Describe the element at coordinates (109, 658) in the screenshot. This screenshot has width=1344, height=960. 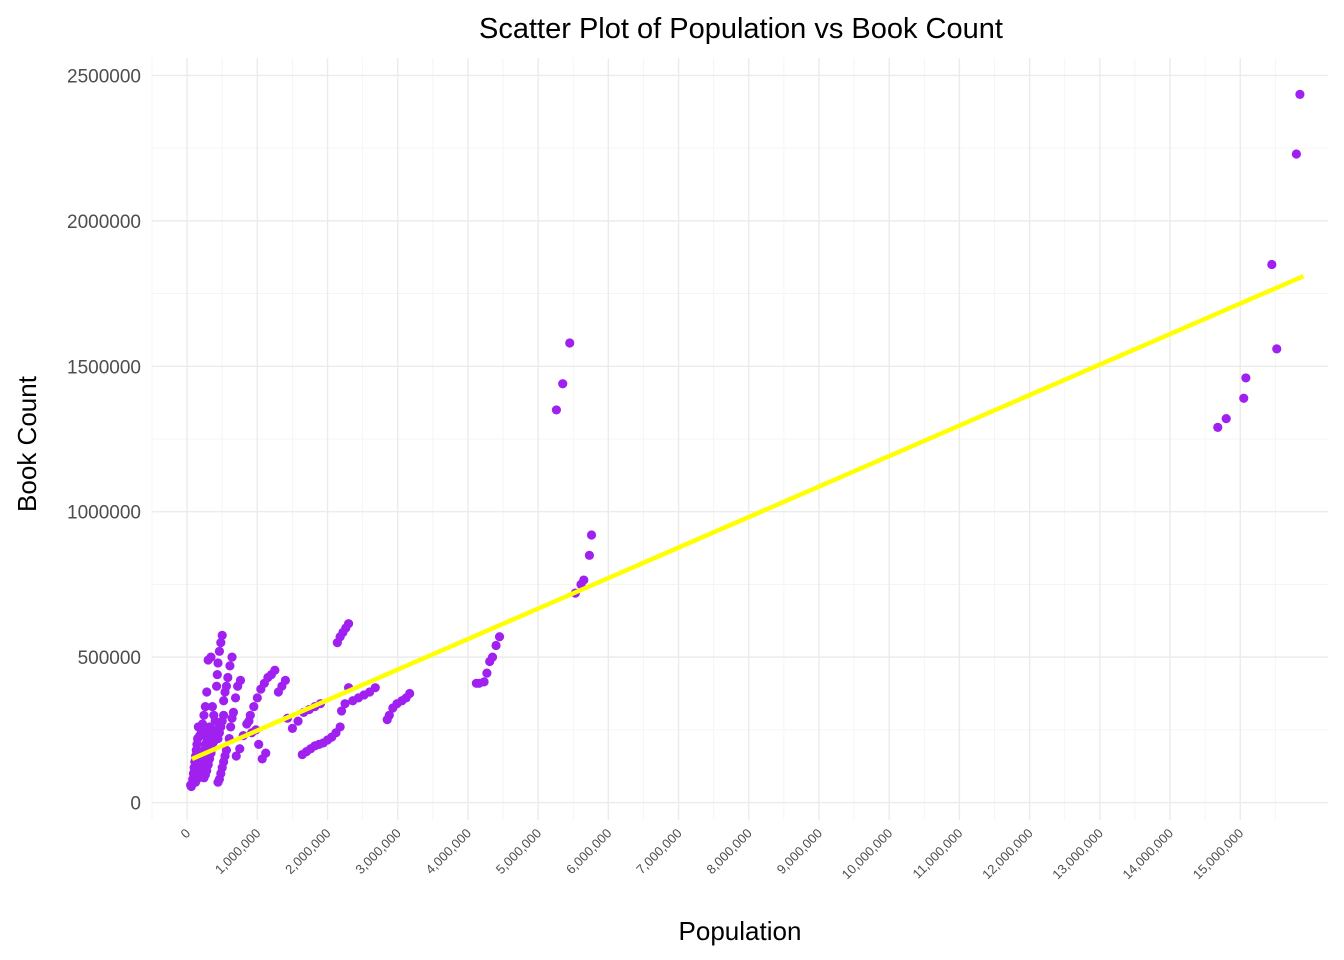
I see `y-tick-label: 500000` at that location.